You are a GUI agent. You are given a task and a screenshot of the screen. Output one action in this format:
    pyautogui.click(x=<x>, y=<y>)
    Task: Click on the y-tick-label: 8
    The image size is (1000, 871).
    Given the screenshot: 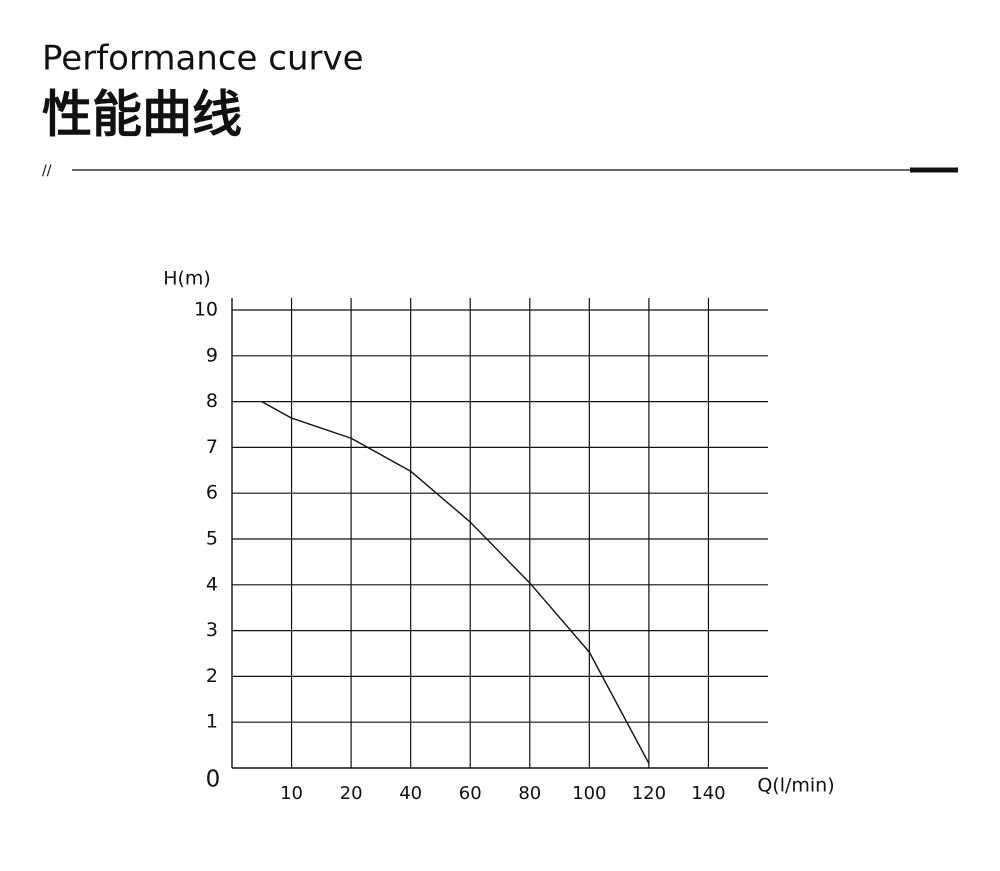 What is the action you would take?
    pyautogui.click(x=212, y=401)
    